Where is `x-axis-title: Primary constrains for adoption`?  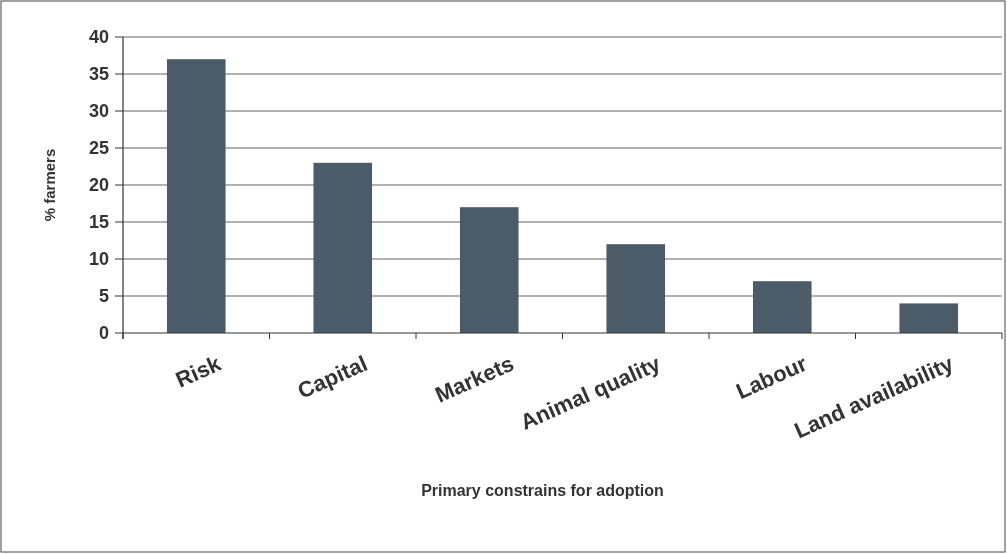 x-axis-title: Primary constrains for adoption is located at coordinates (542, 490).